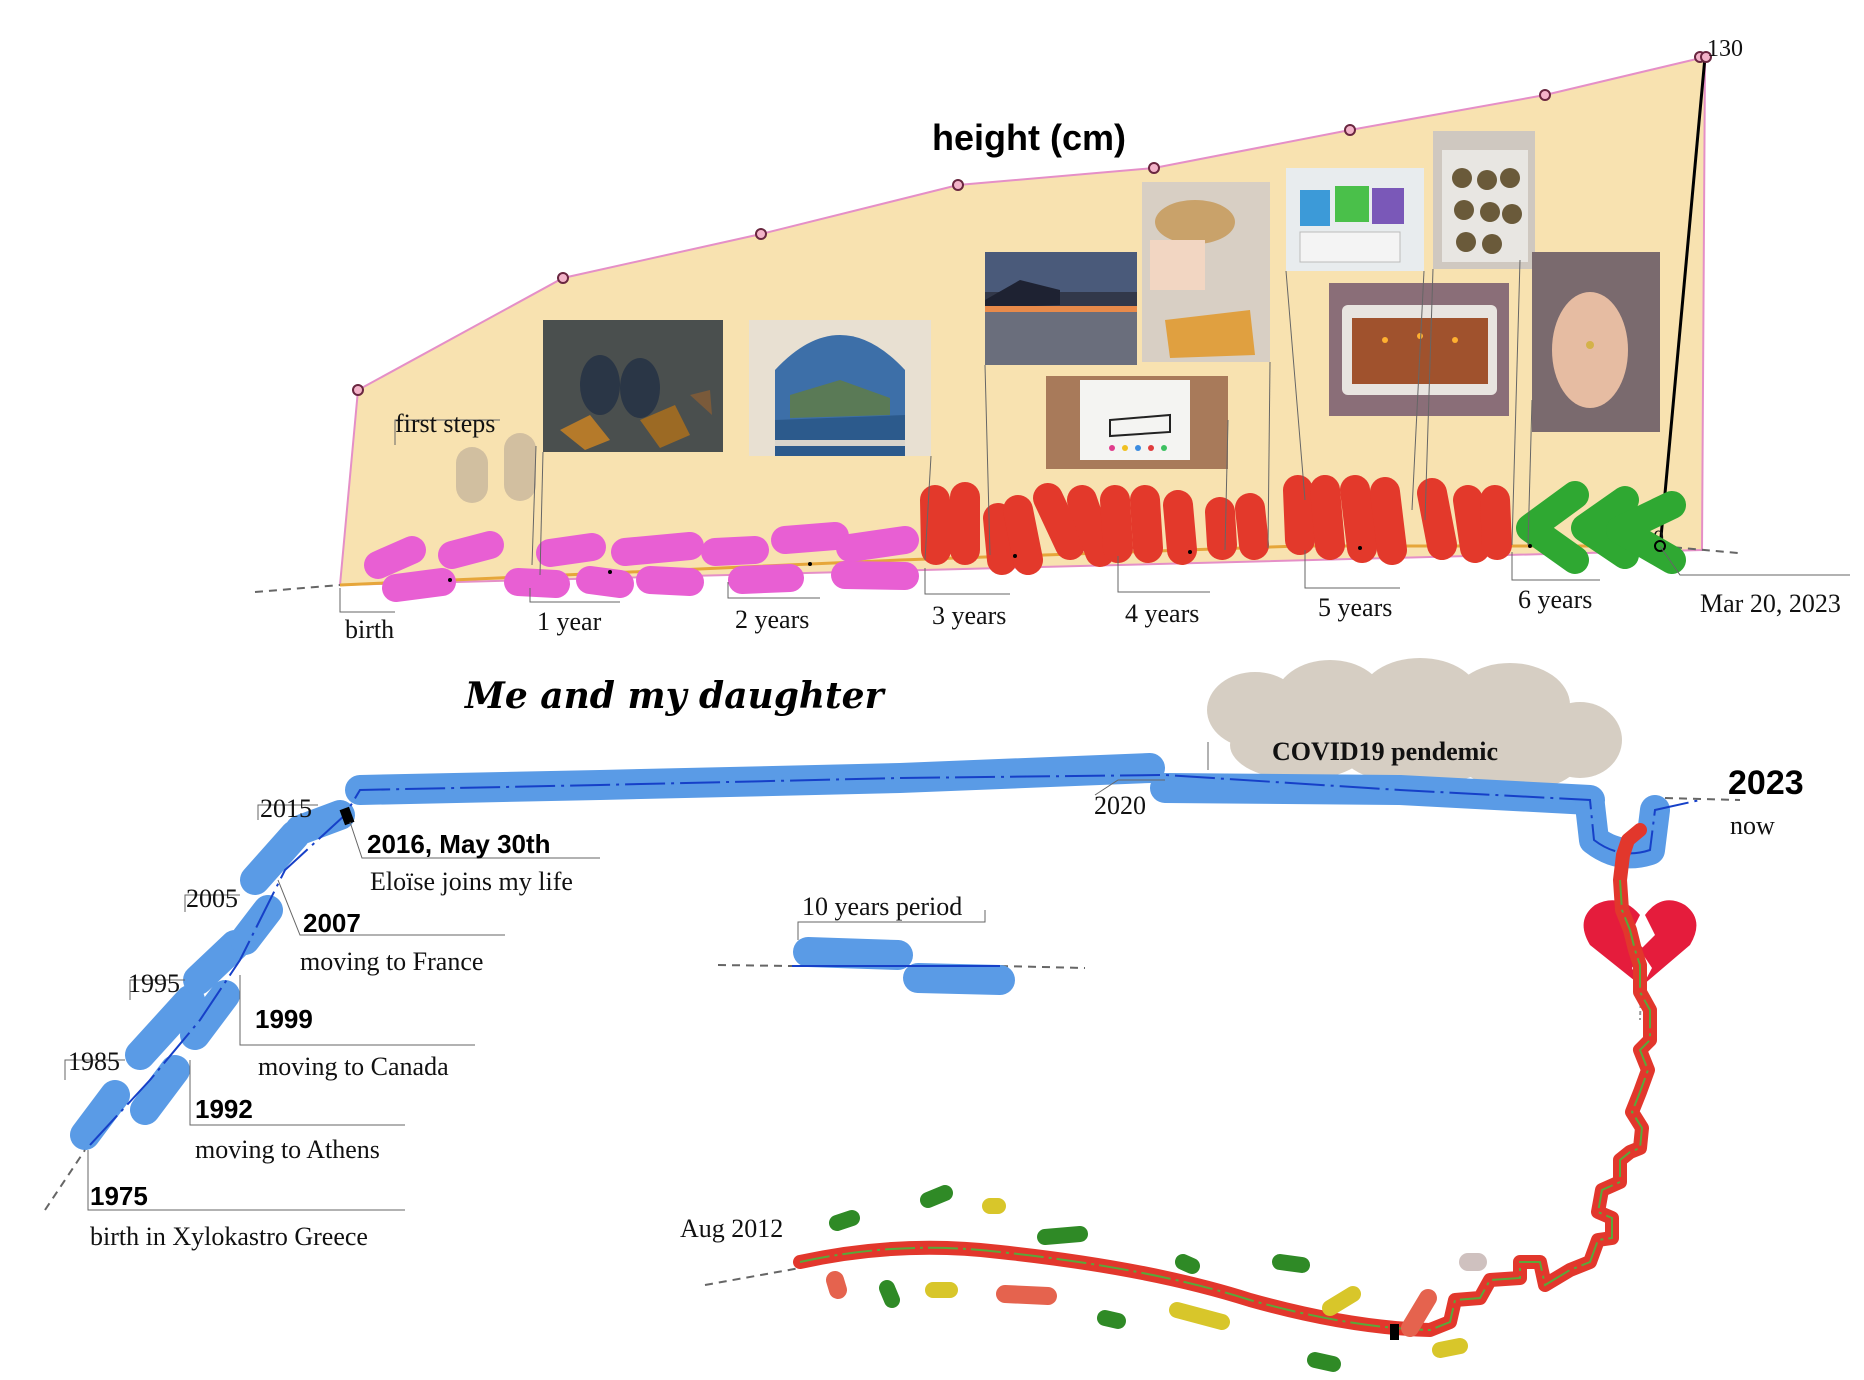 Image resolution: width=1864 pixels, height=1380 pixels. What do you see at coordinates (1752, 825) in the screenshot?
I see `now-label: now` at bounding box center [1752, 825].